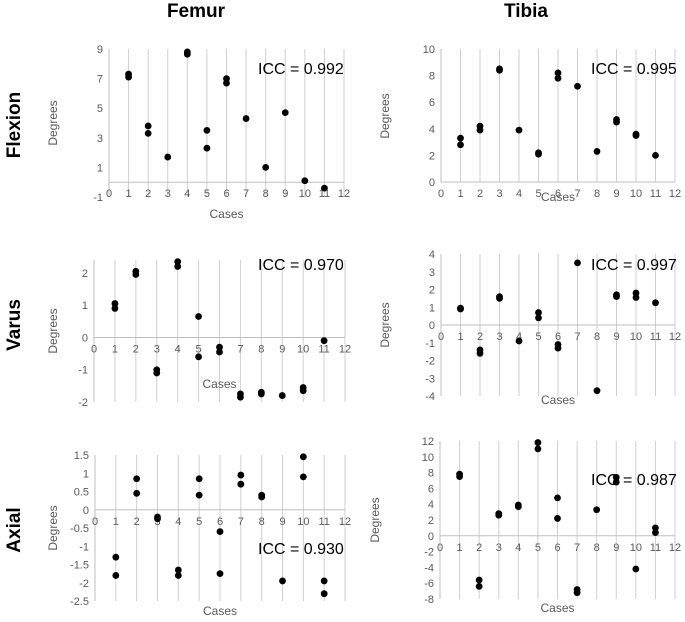 The image size is (685, 622). What do you see at coordinates (301, 69) in the screenshot?
I see `icc-annotation: ICC = 0.992` at bounding box center [301, 69].